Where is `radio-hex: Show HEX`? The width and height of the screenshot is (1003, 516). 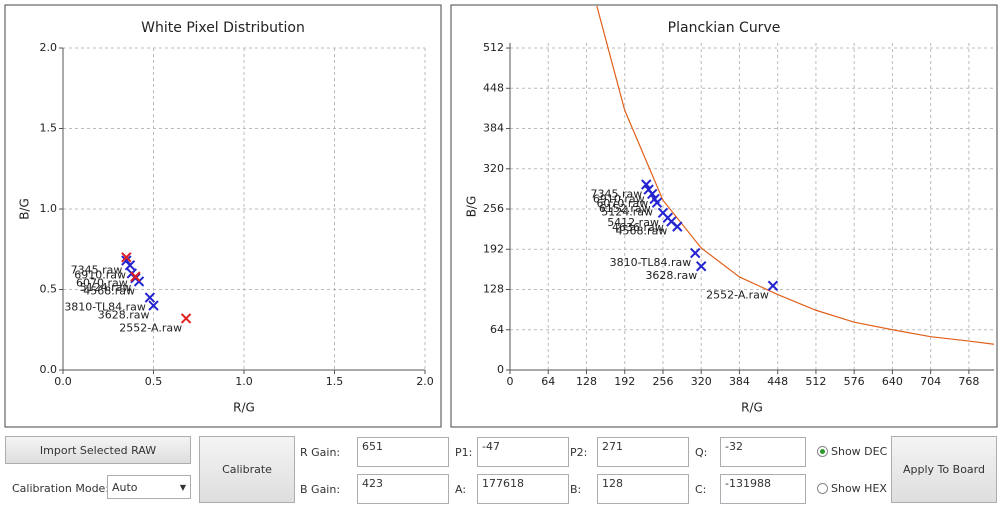
radio-hex: Show HEX is located at coordinates (852, 488).